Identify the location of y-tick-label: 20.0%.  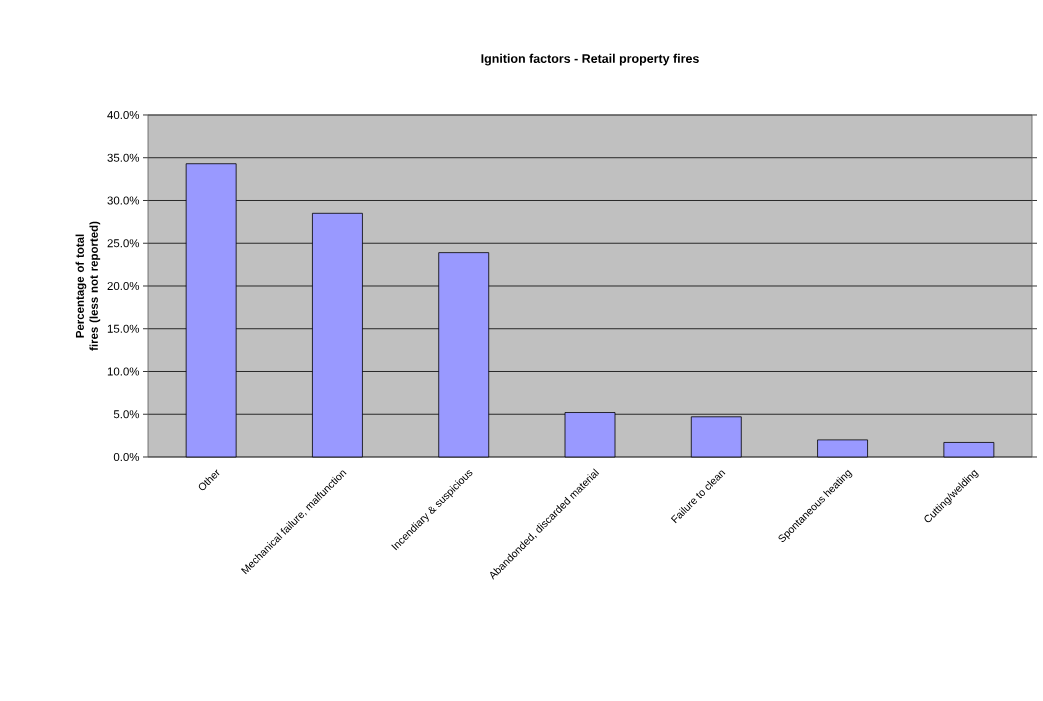
(123, 286).